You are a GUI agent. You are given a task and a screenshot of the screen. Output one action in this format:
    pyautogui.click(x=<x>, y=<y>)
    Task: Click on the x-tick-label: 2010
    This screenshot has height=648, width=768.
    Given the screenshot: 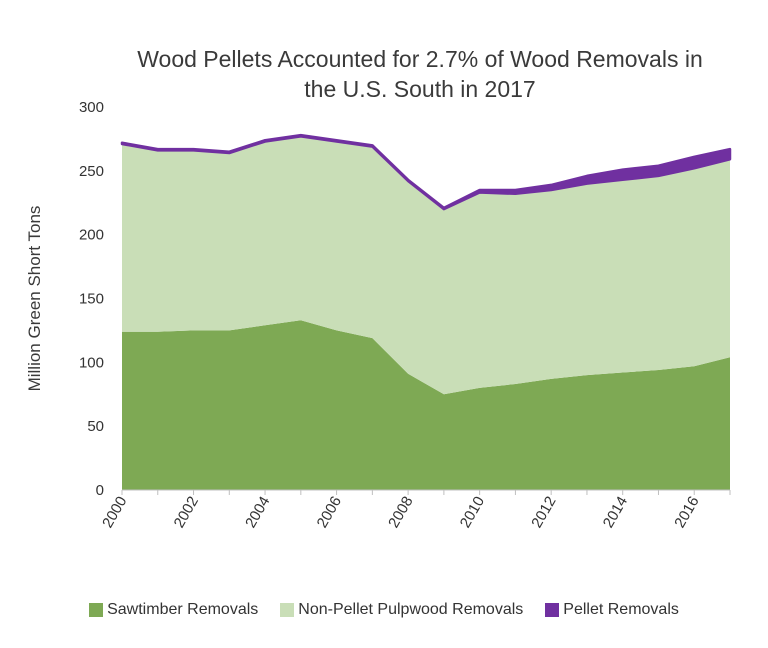 What is the action you would take?
    pyautogui.click(x=472, y=512)
    